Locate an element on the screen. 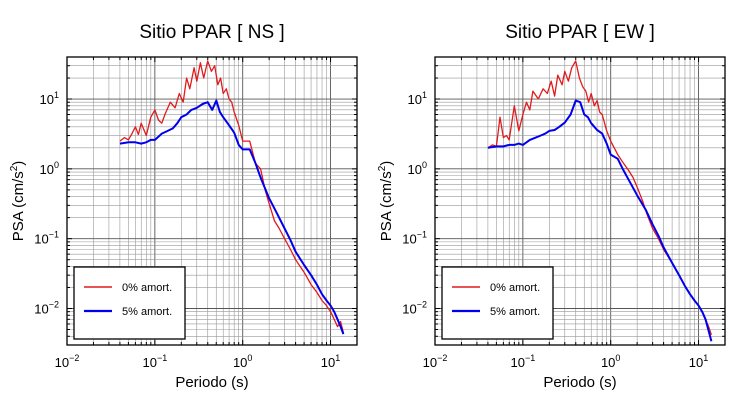  chart-title: Sitio PPAR [ NS ] is located at coordinates (211, 32).